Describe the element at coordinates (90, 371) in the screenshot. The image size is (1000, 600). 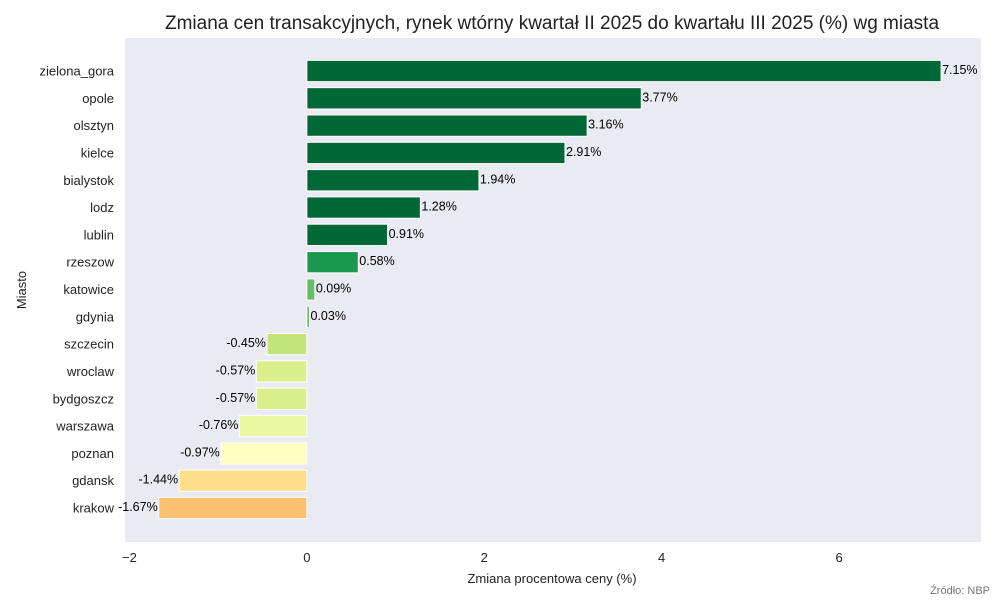
I see `y-tick-label: wroclaw` at that location.